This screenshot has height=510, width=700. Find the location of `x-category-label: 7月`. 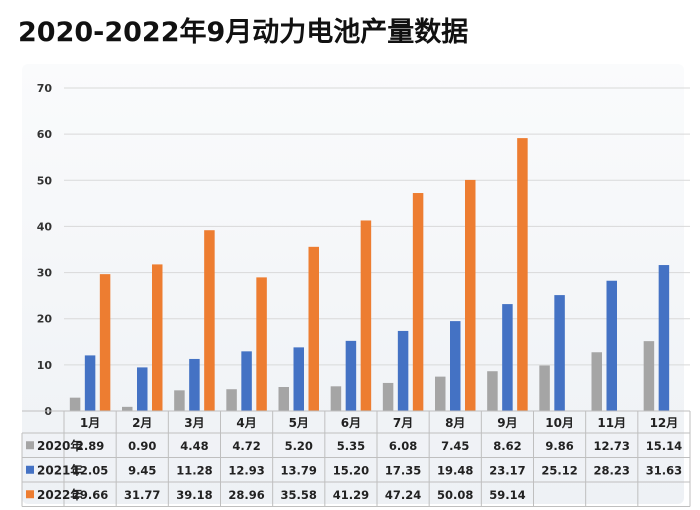

x-category-label: 7月 is located at coordinates (403, 423).